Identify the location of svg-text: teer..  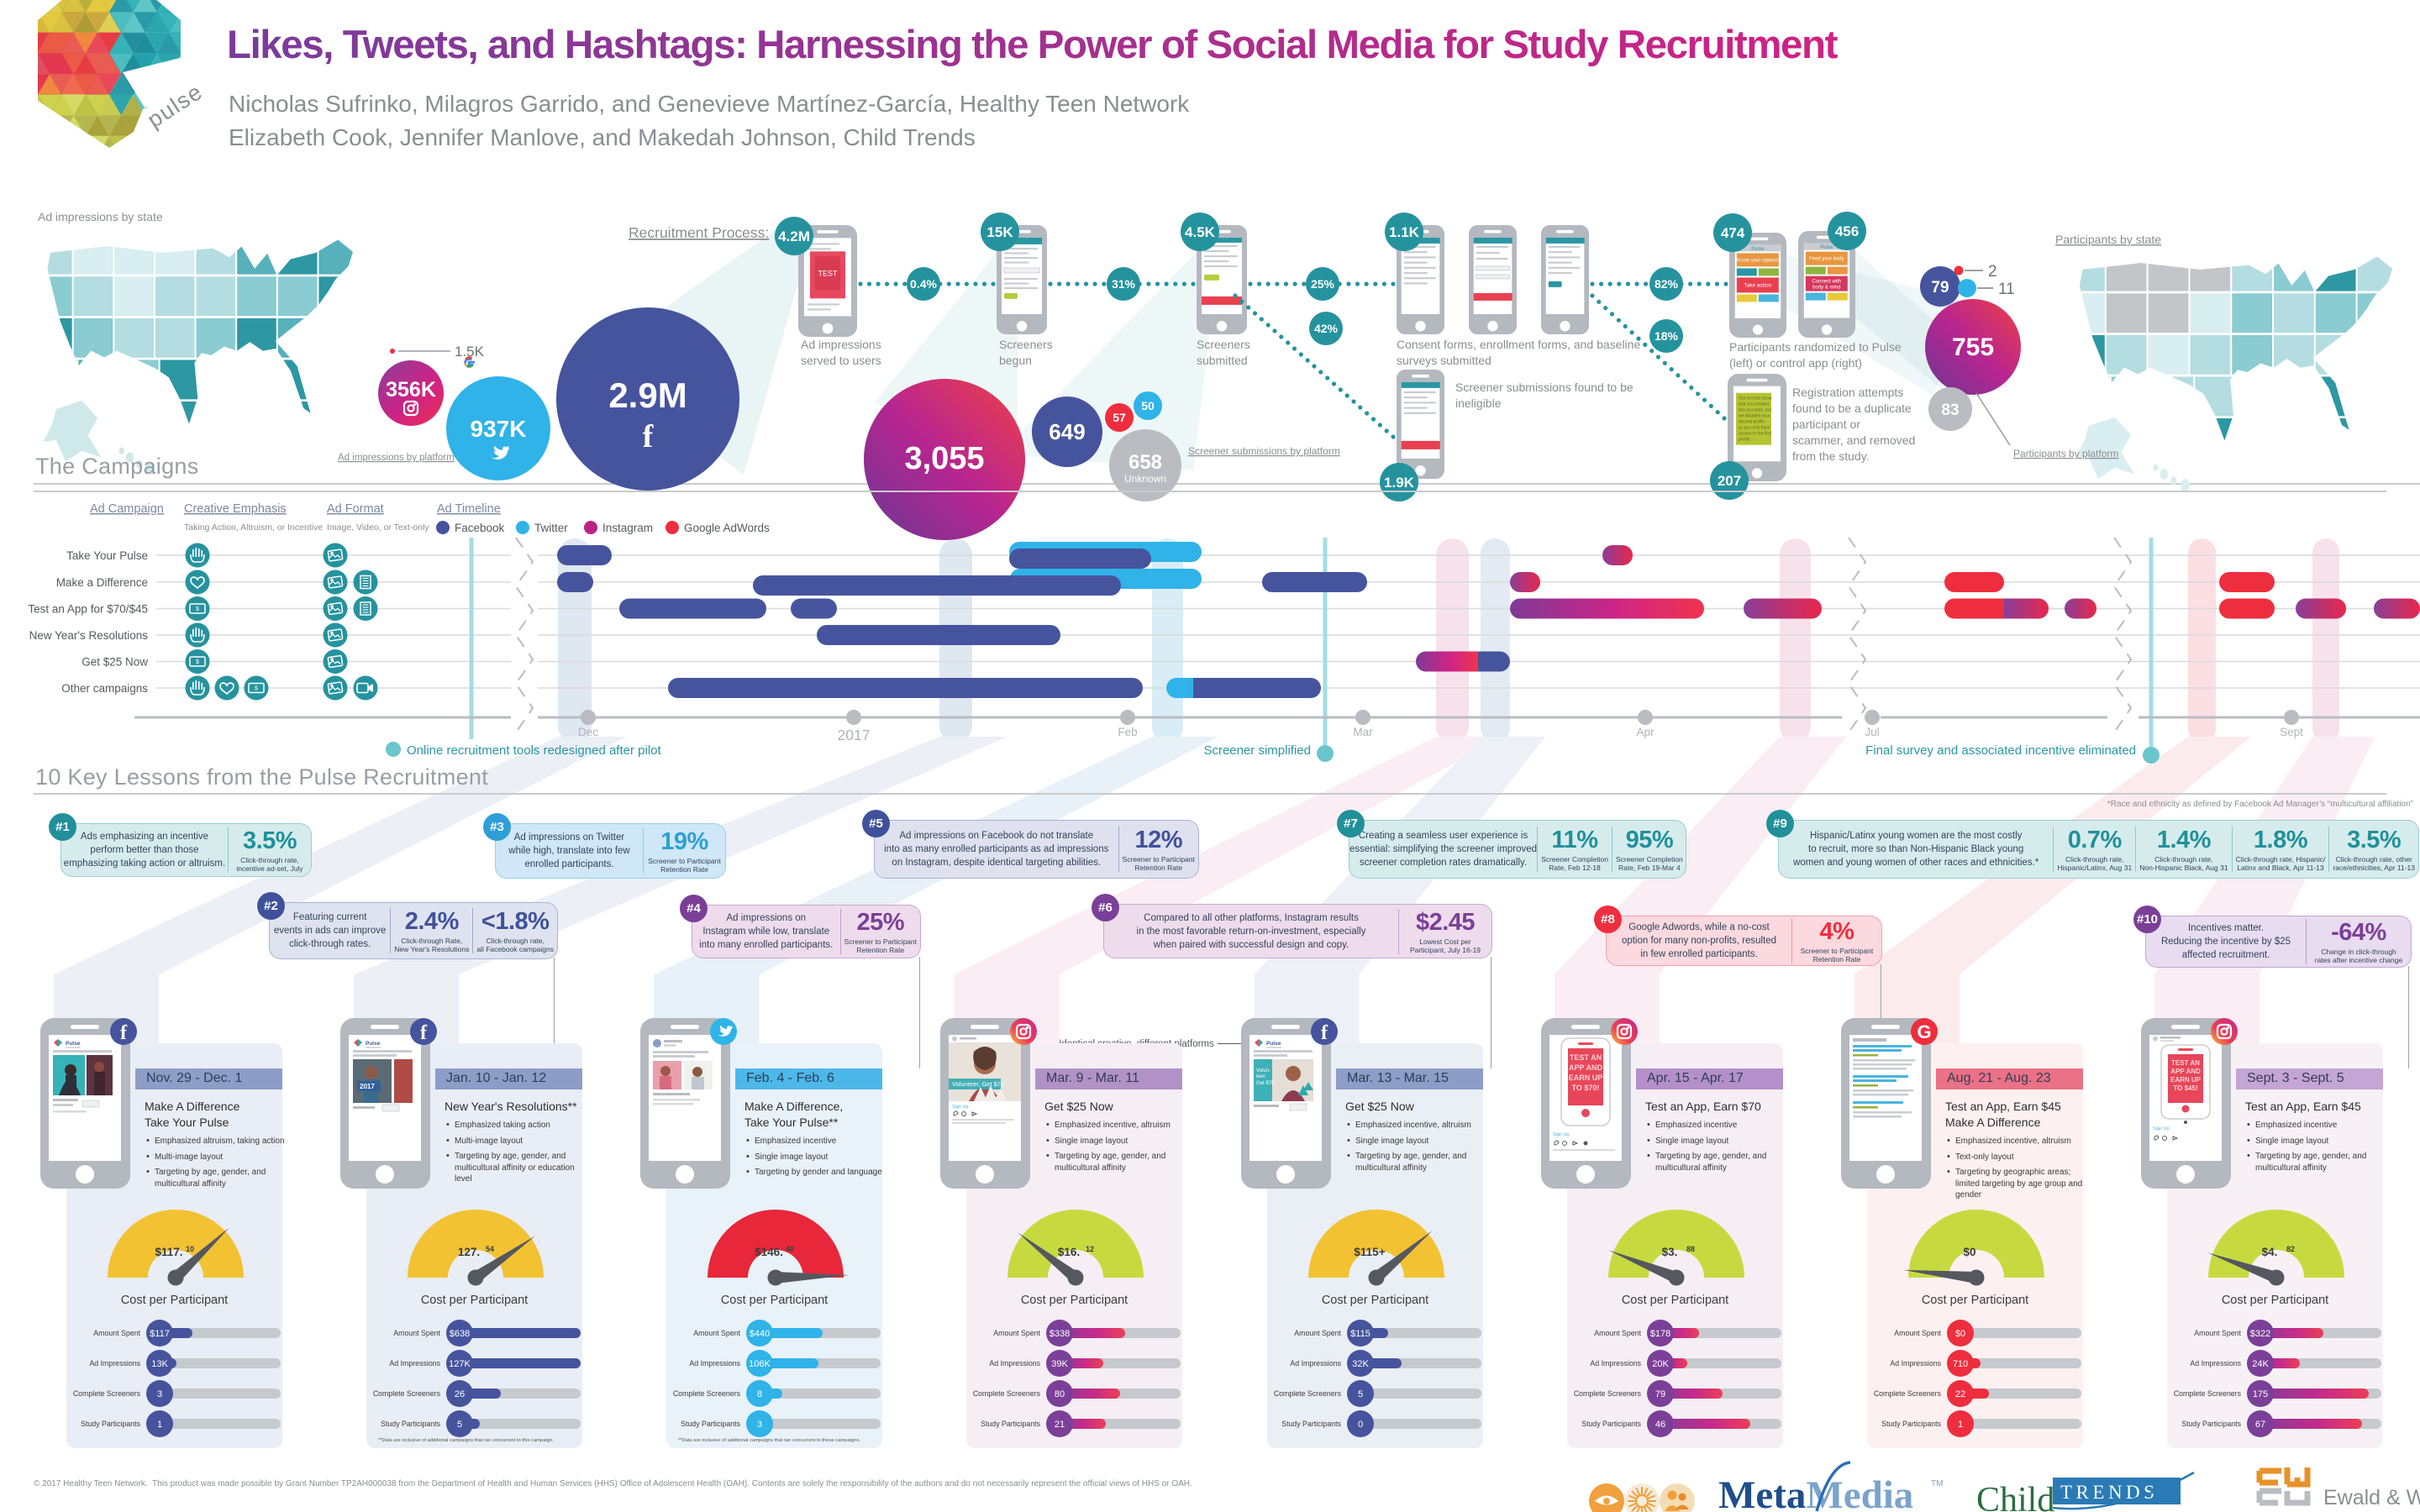
(1261, 1076).